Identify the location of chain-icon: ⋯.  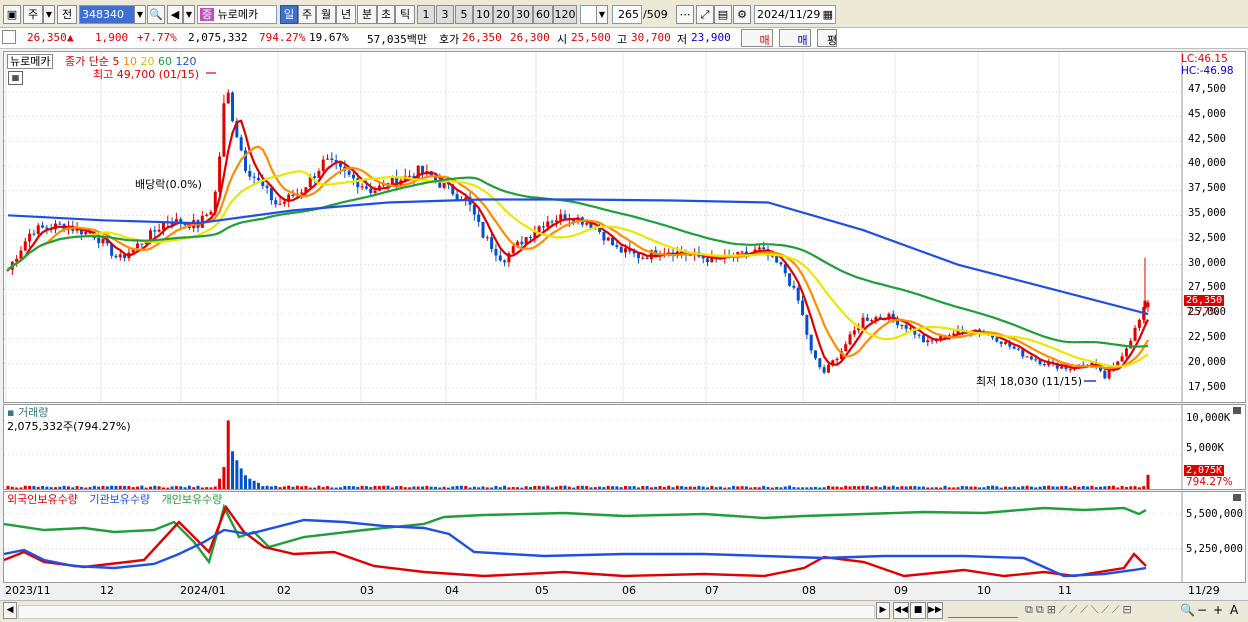
(685, 14).